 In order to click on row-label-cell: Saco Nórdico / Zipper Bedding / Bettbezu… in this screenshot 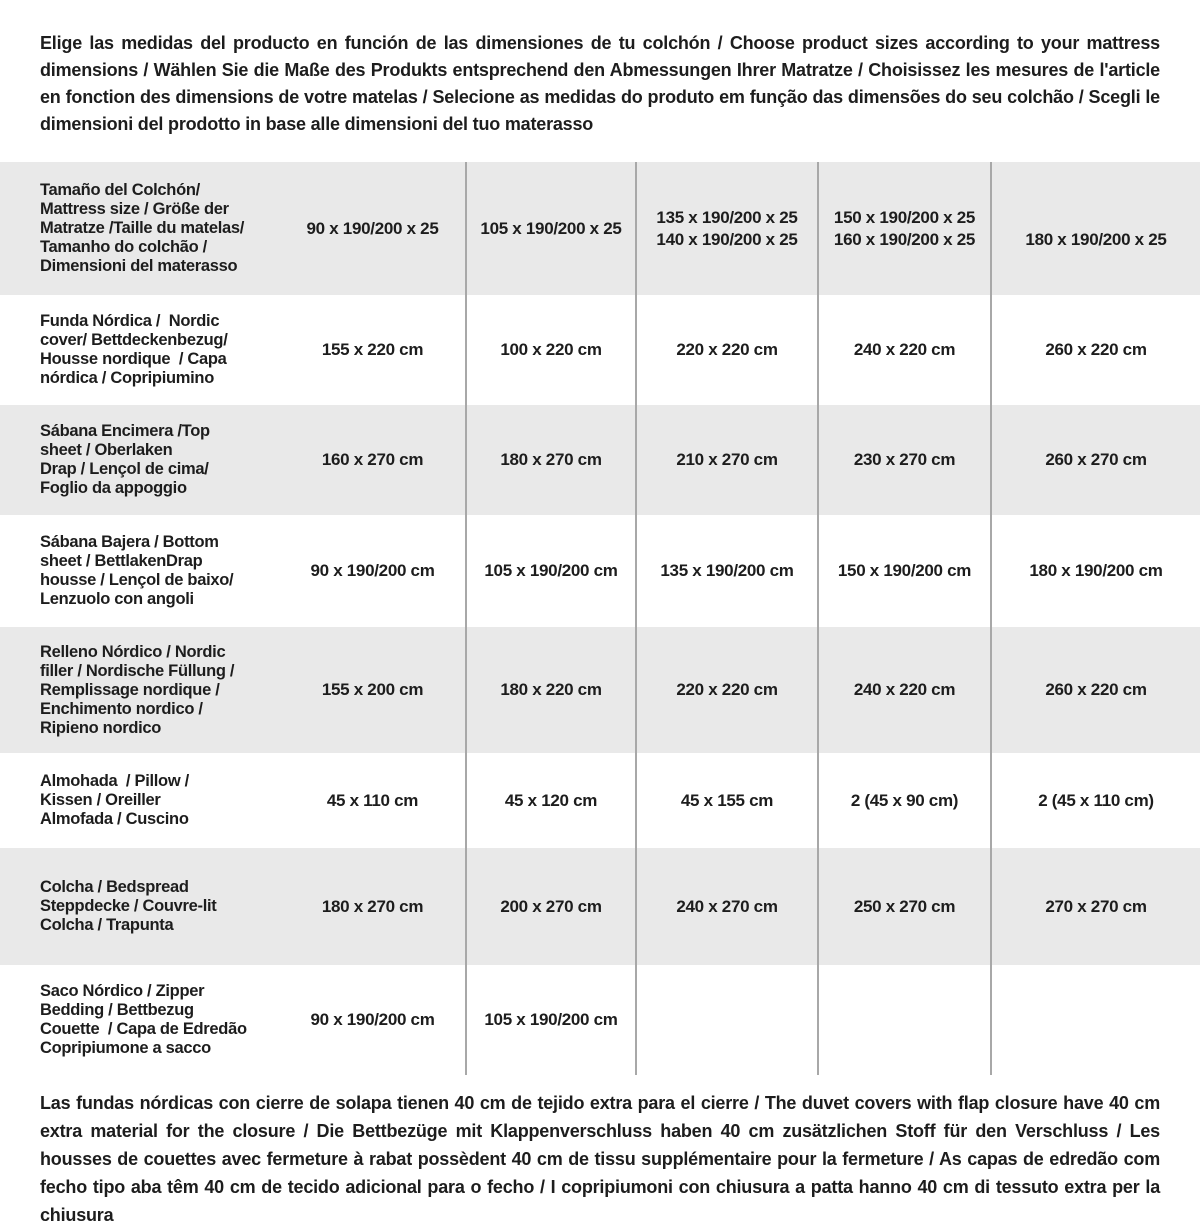, I will do `click(140, 1020)`.